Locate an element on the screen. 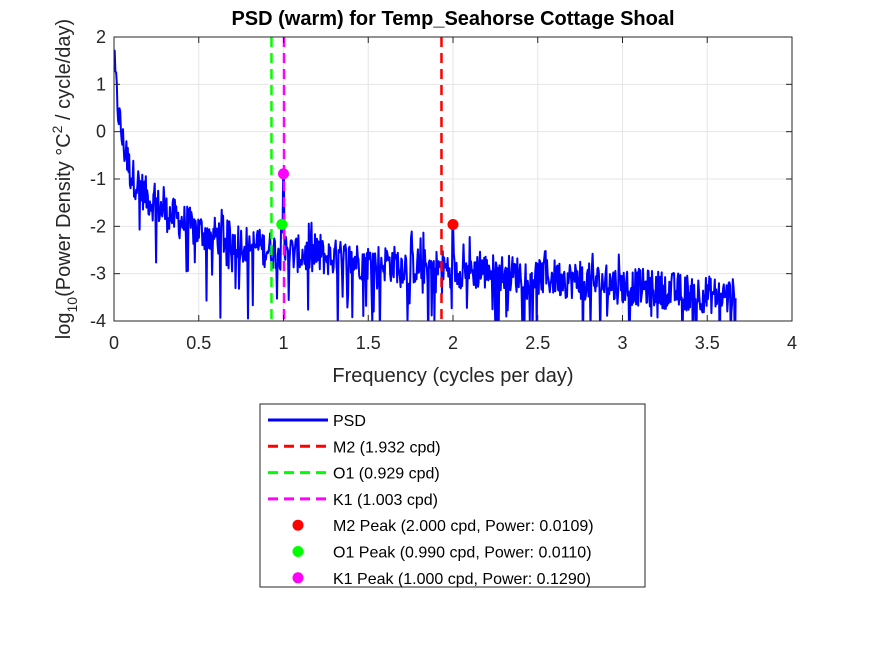  x-tick-label: 2 is located at coordinates (453, 343).